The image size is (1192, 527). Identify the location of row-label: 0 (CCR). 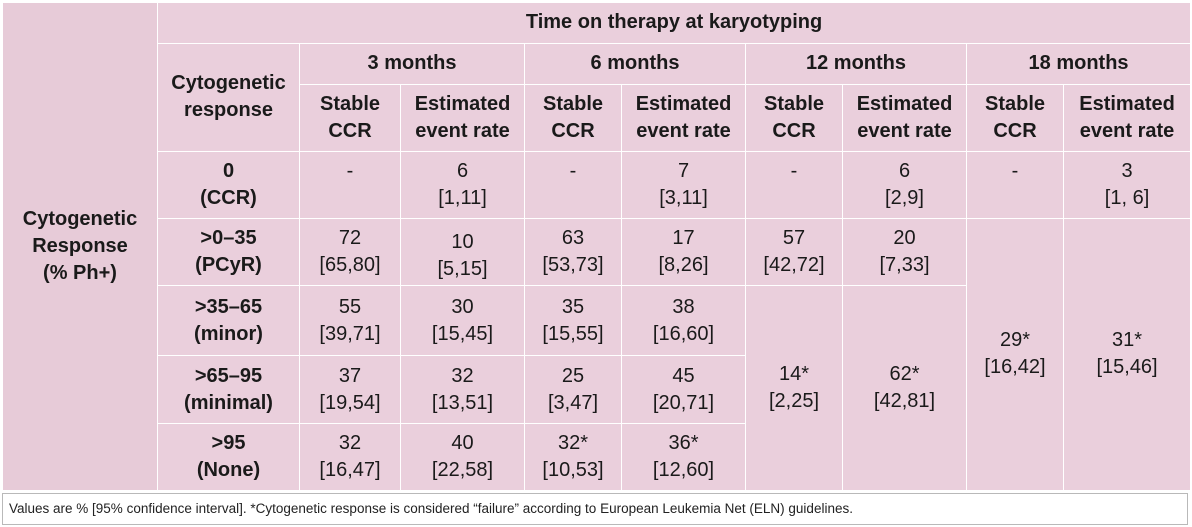
(228, 184).